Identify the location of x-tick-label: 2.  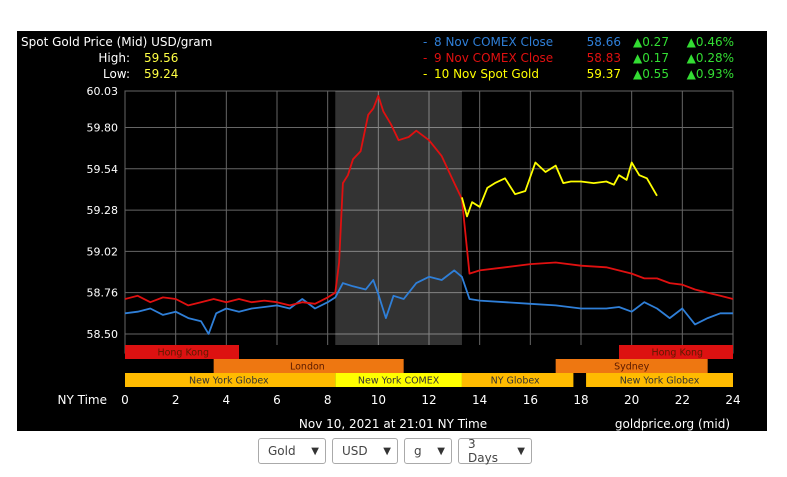
(176, 400).